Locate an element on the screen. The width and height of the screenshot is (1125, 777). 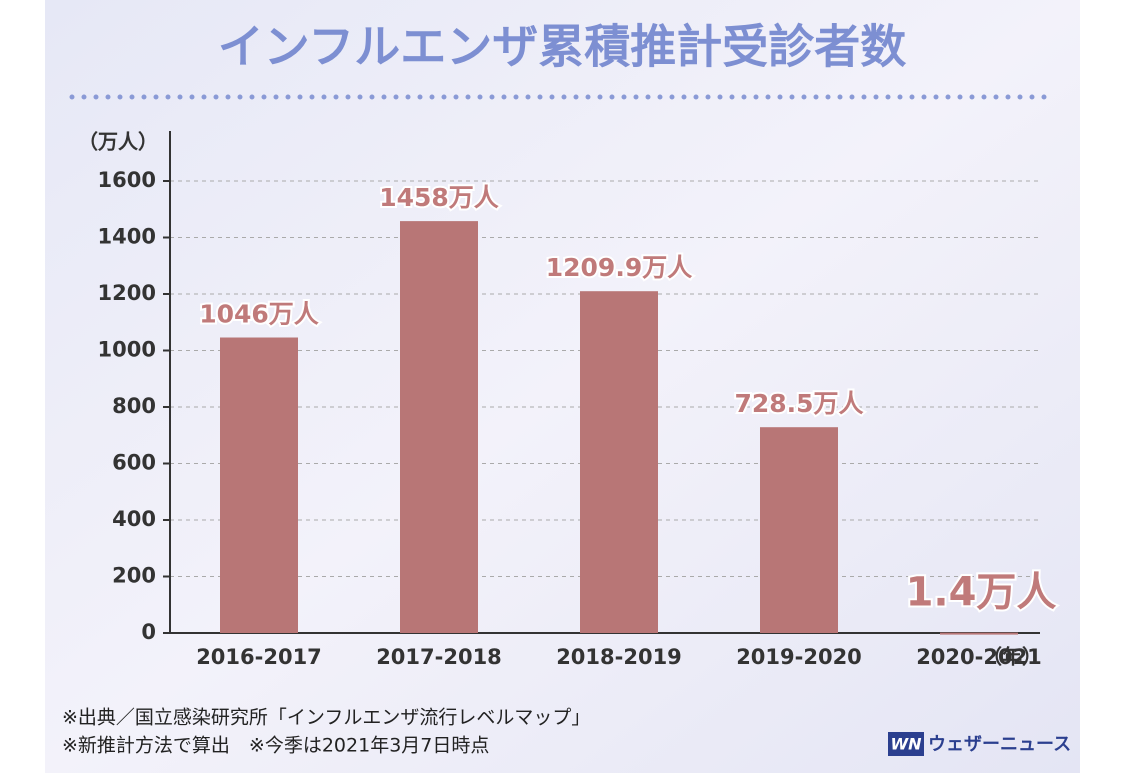
x-tick-label: 2020-2021 is located at coordinates (979, 657).